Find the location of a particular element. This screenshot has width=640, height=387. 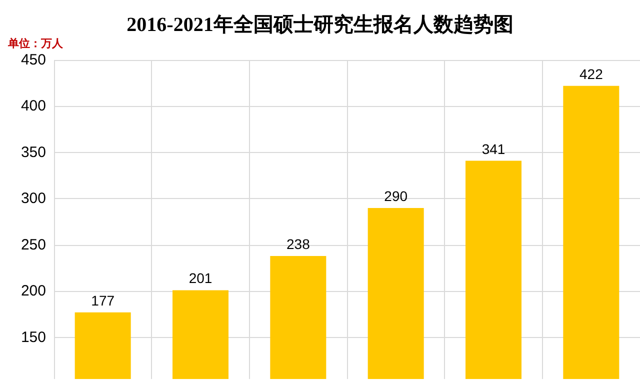

data-label: 422 is located at coordinates (591, 74).